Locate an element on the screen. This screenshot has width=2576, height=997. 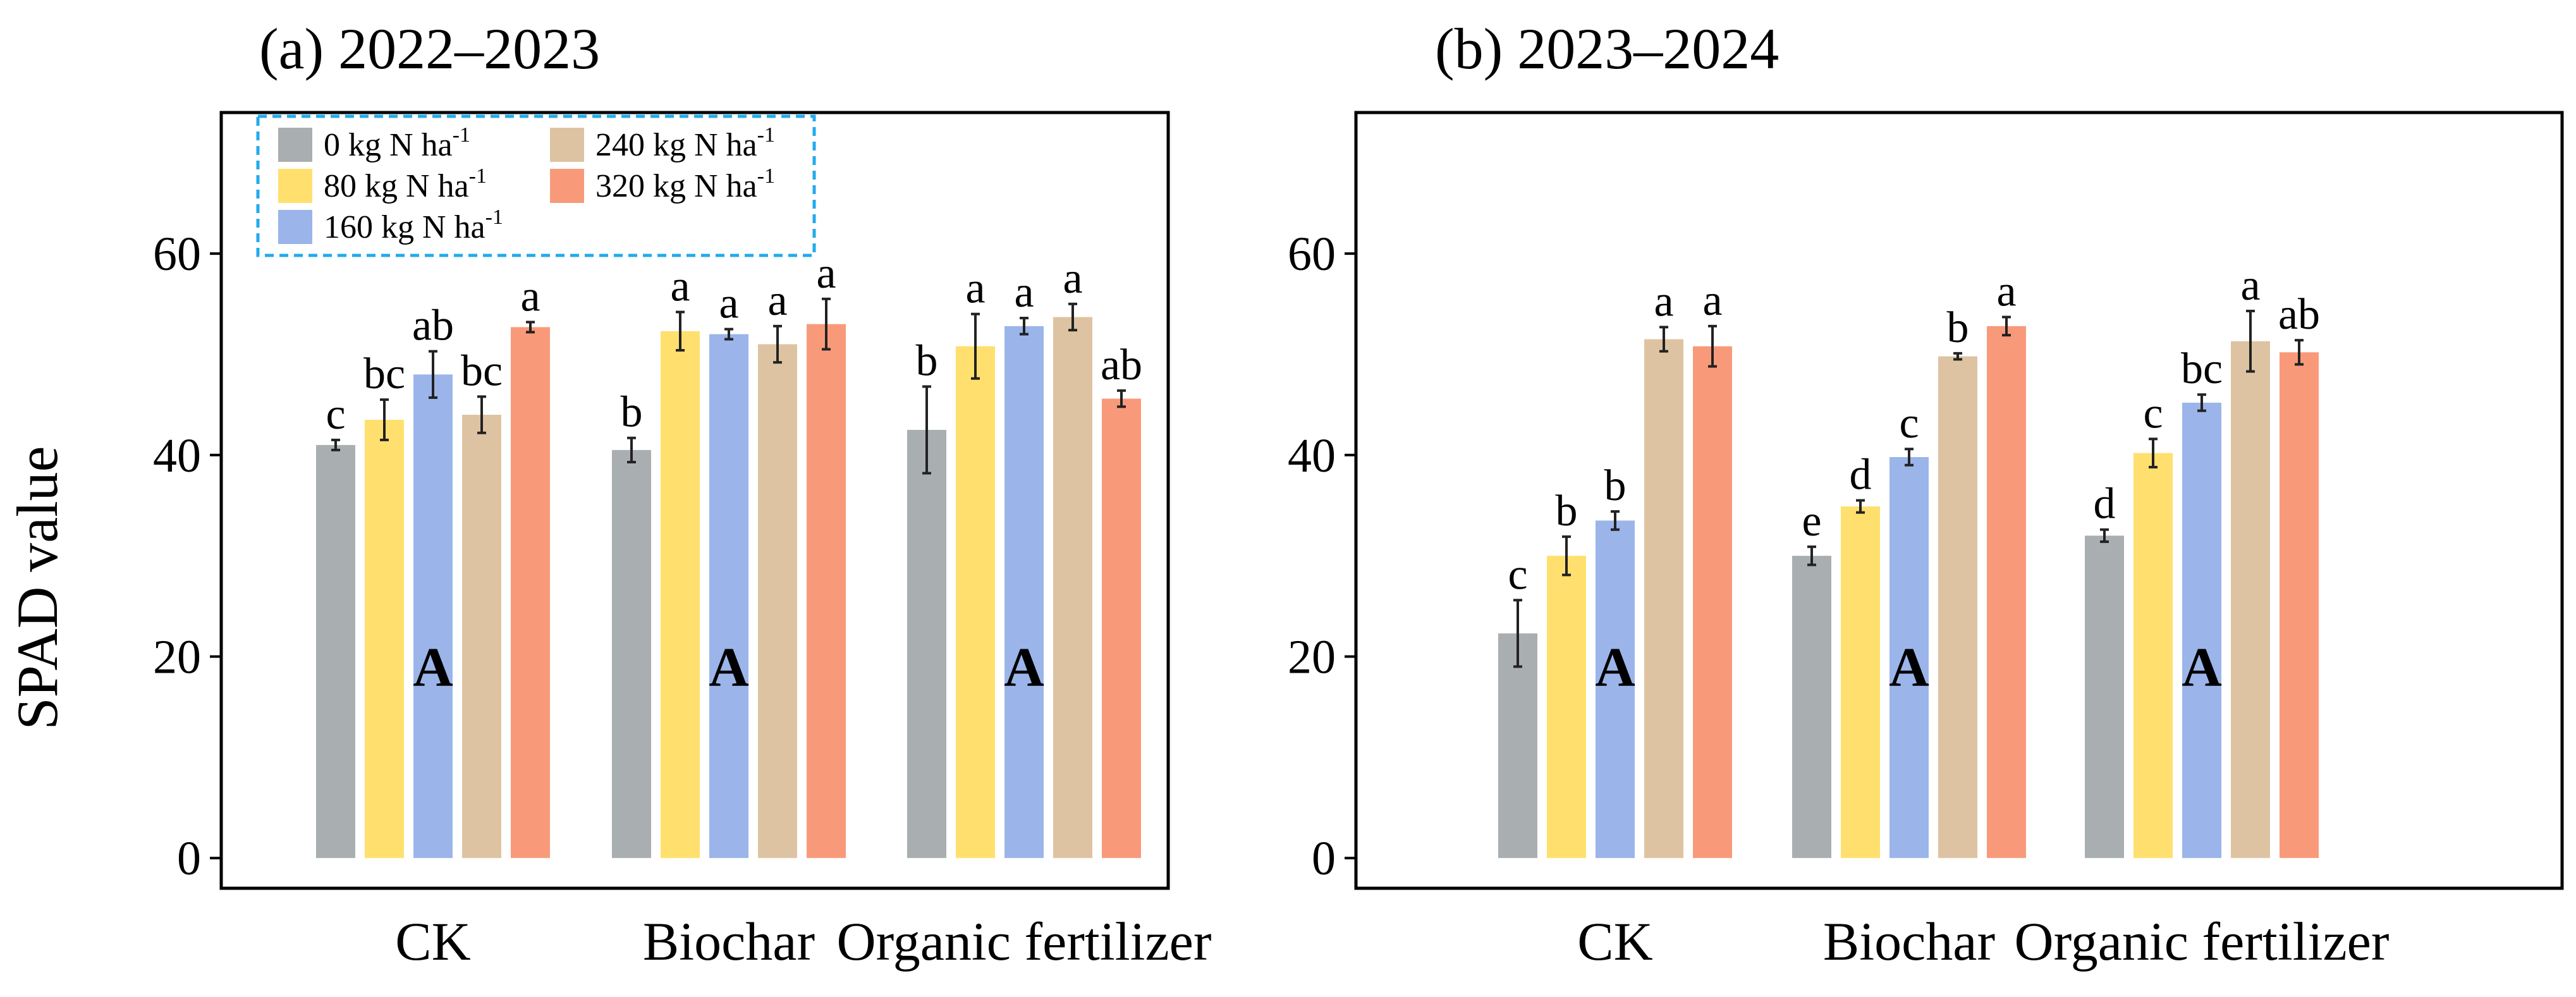
legend-label: 240 kg N ha-1 is located at coordinates (685, 143).